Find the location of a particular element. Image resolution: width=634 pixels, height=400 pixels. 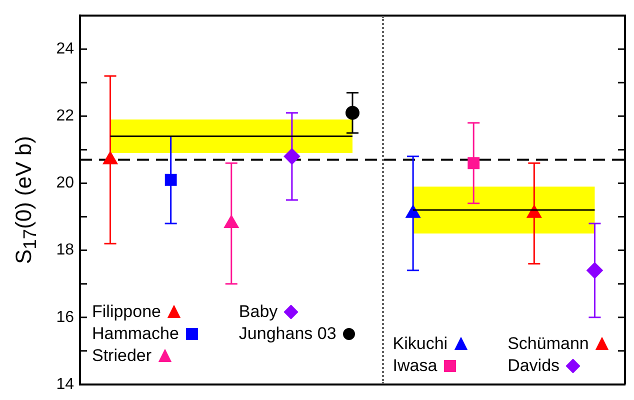

y-tick-label: 22 is located at coordinates (65, 116).